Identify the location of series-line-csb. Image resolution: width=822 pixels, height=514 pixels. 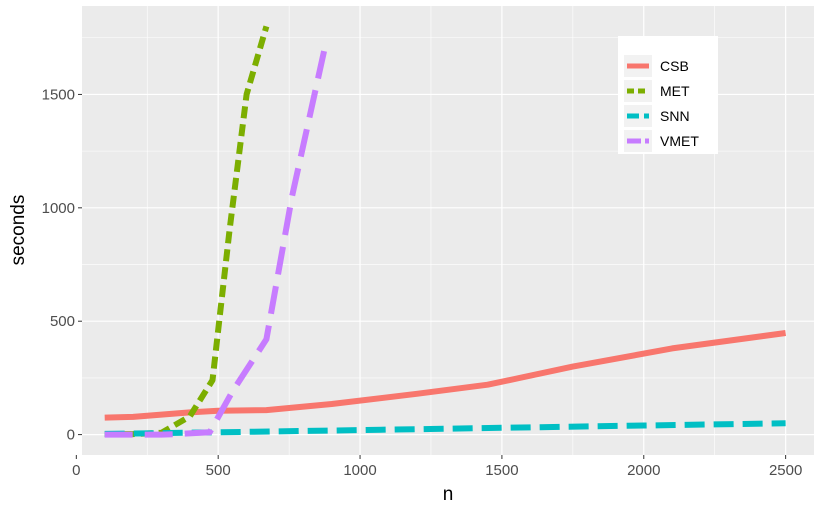
(445, 375).